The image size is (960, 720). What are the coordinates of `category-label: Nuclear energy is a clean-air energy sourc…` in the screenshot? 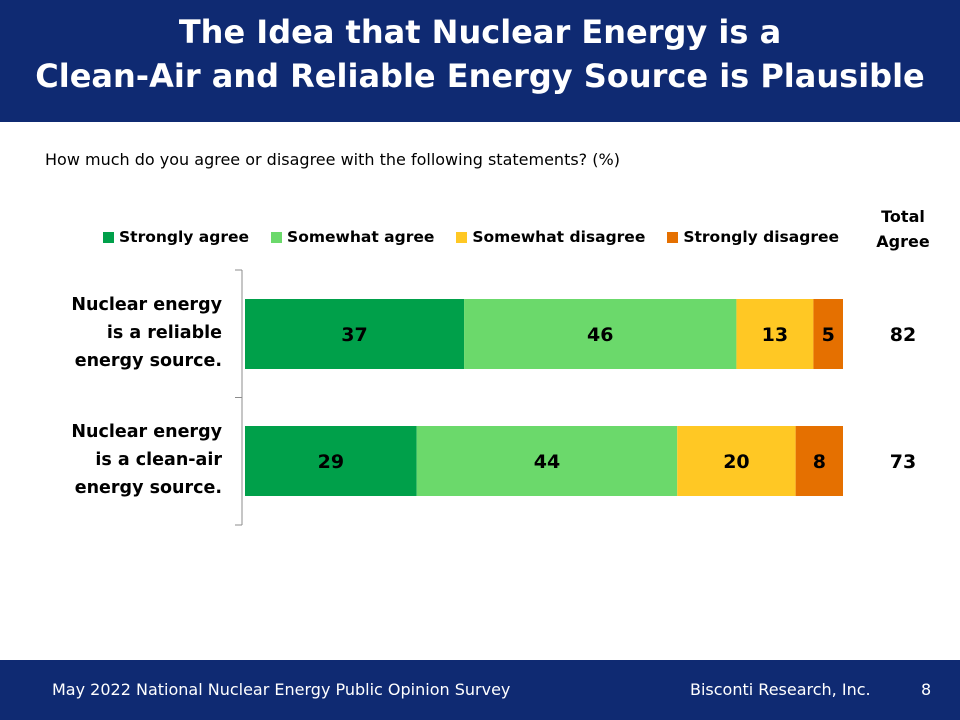 It's located at (131, 460).